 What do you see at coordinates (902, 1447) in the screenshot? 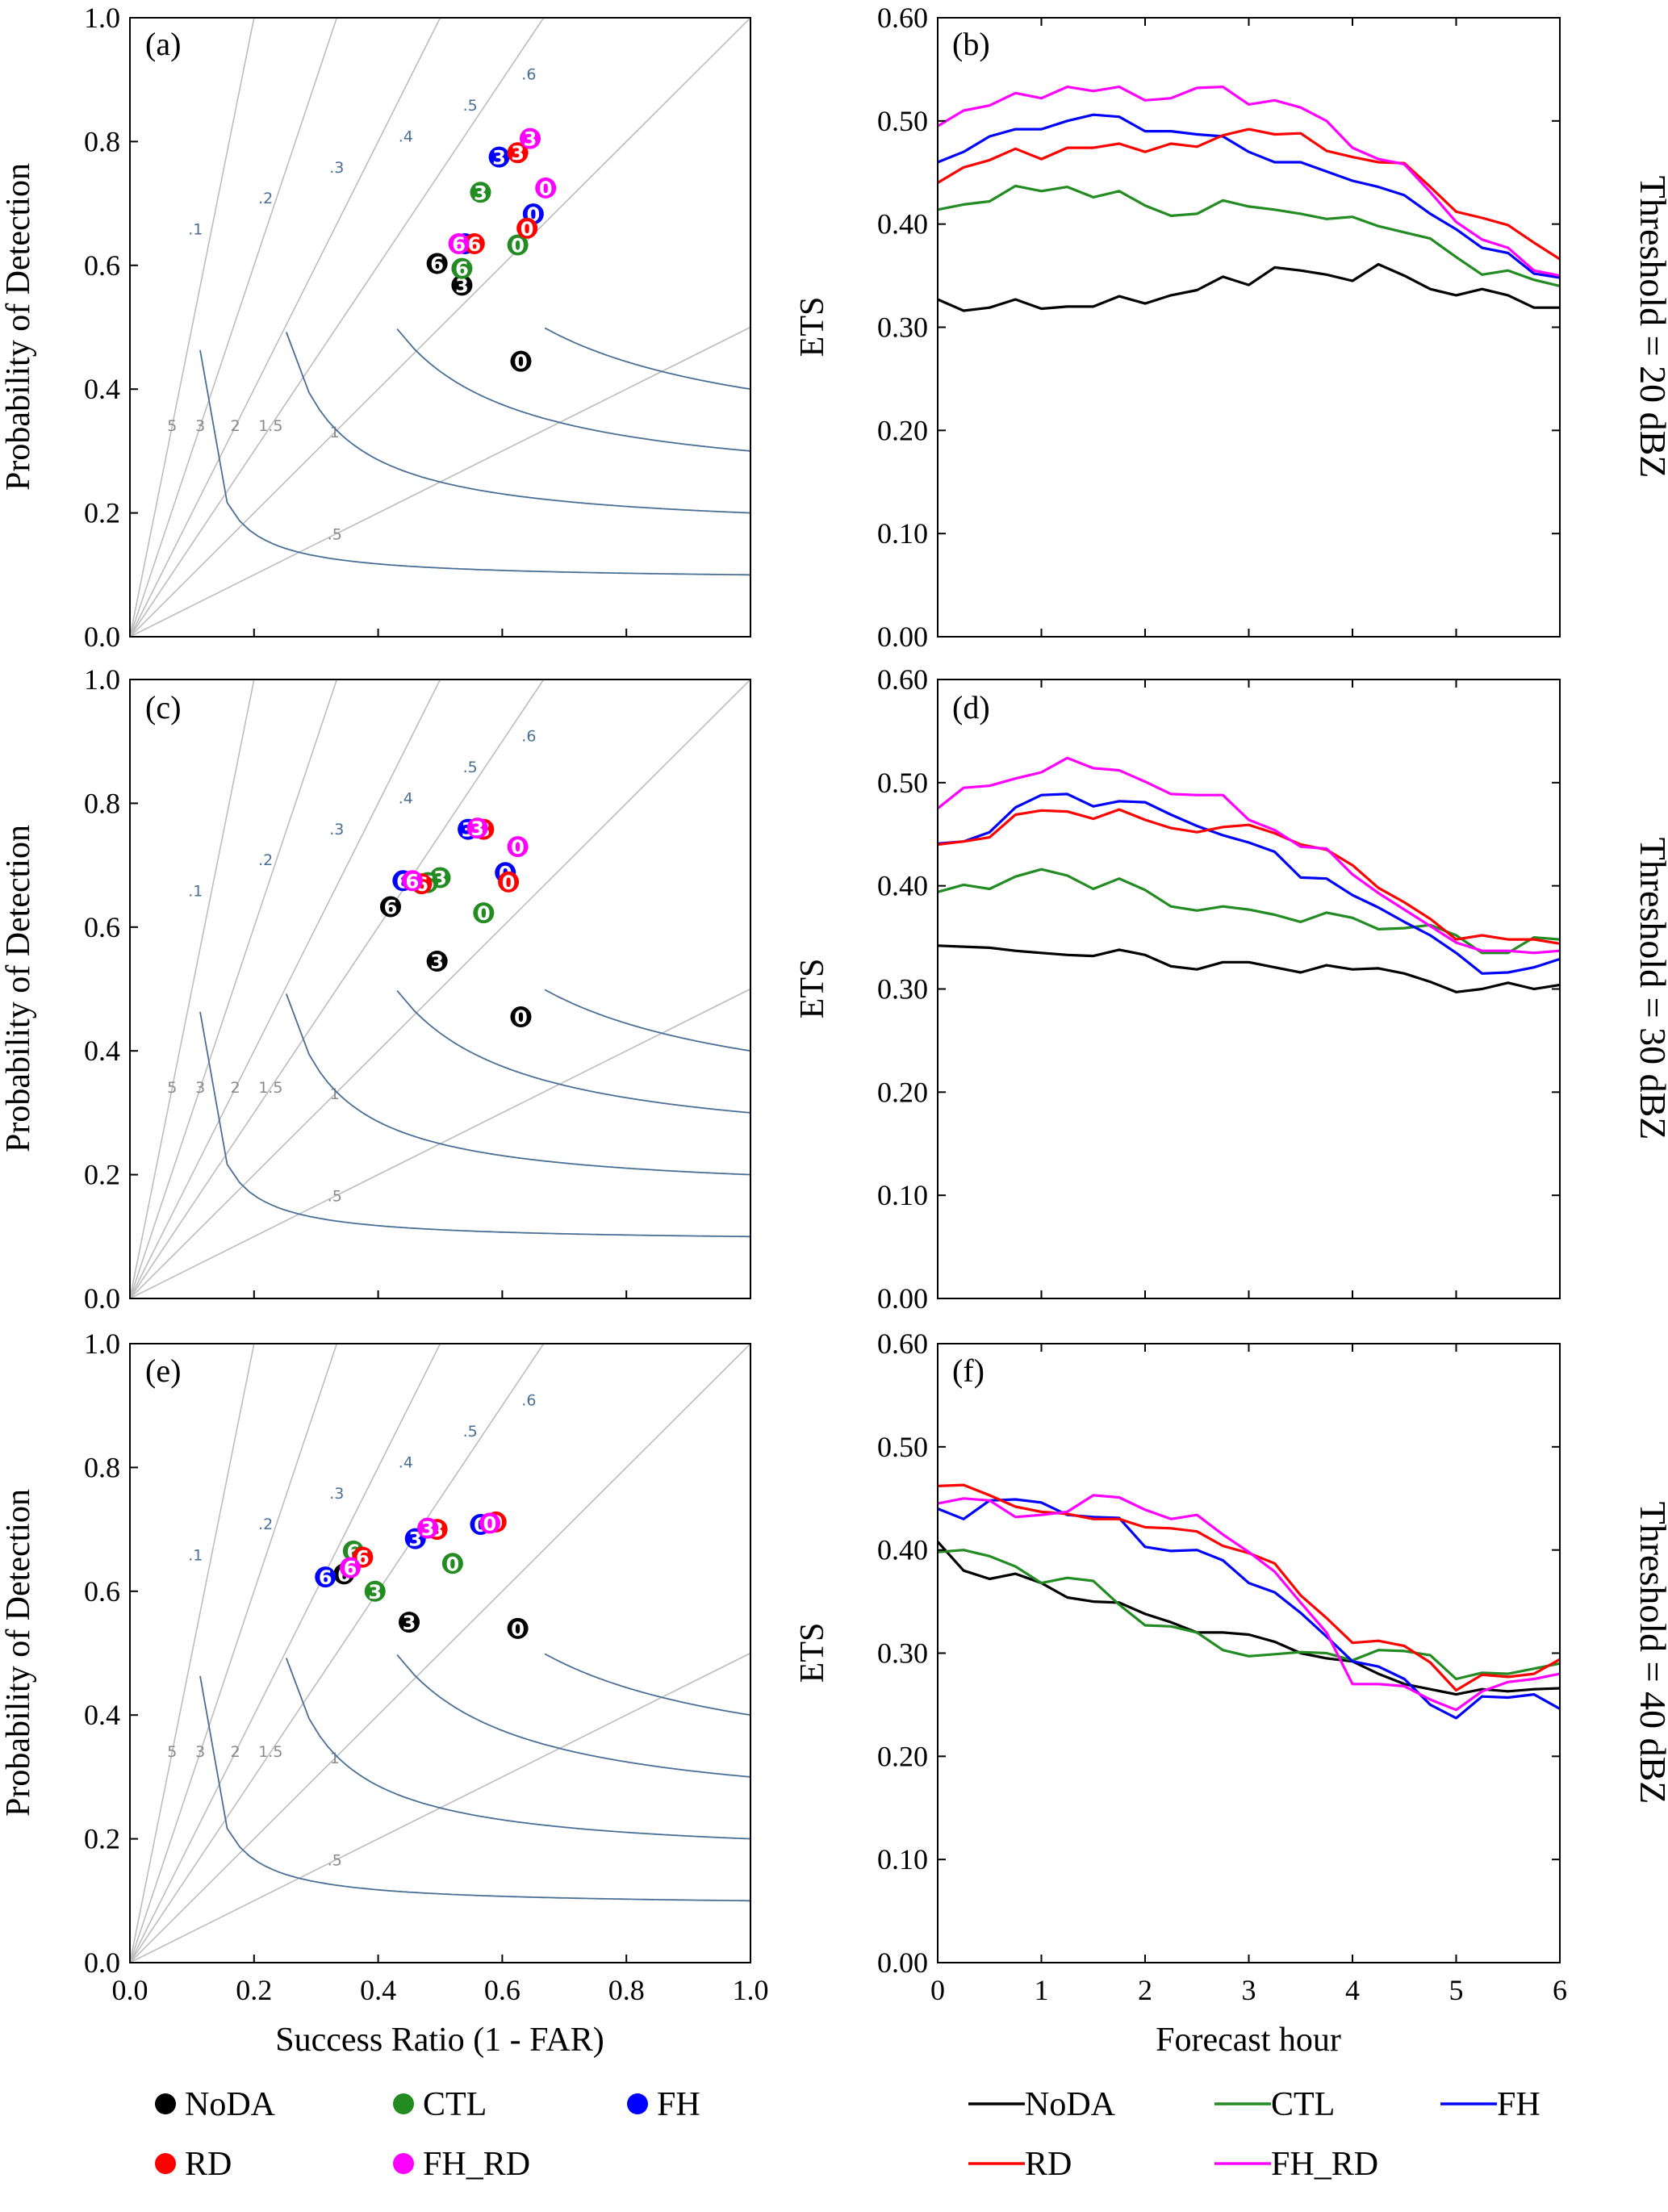
I see `y-tick-label: 0.50` at bounding box center [902, 1447].